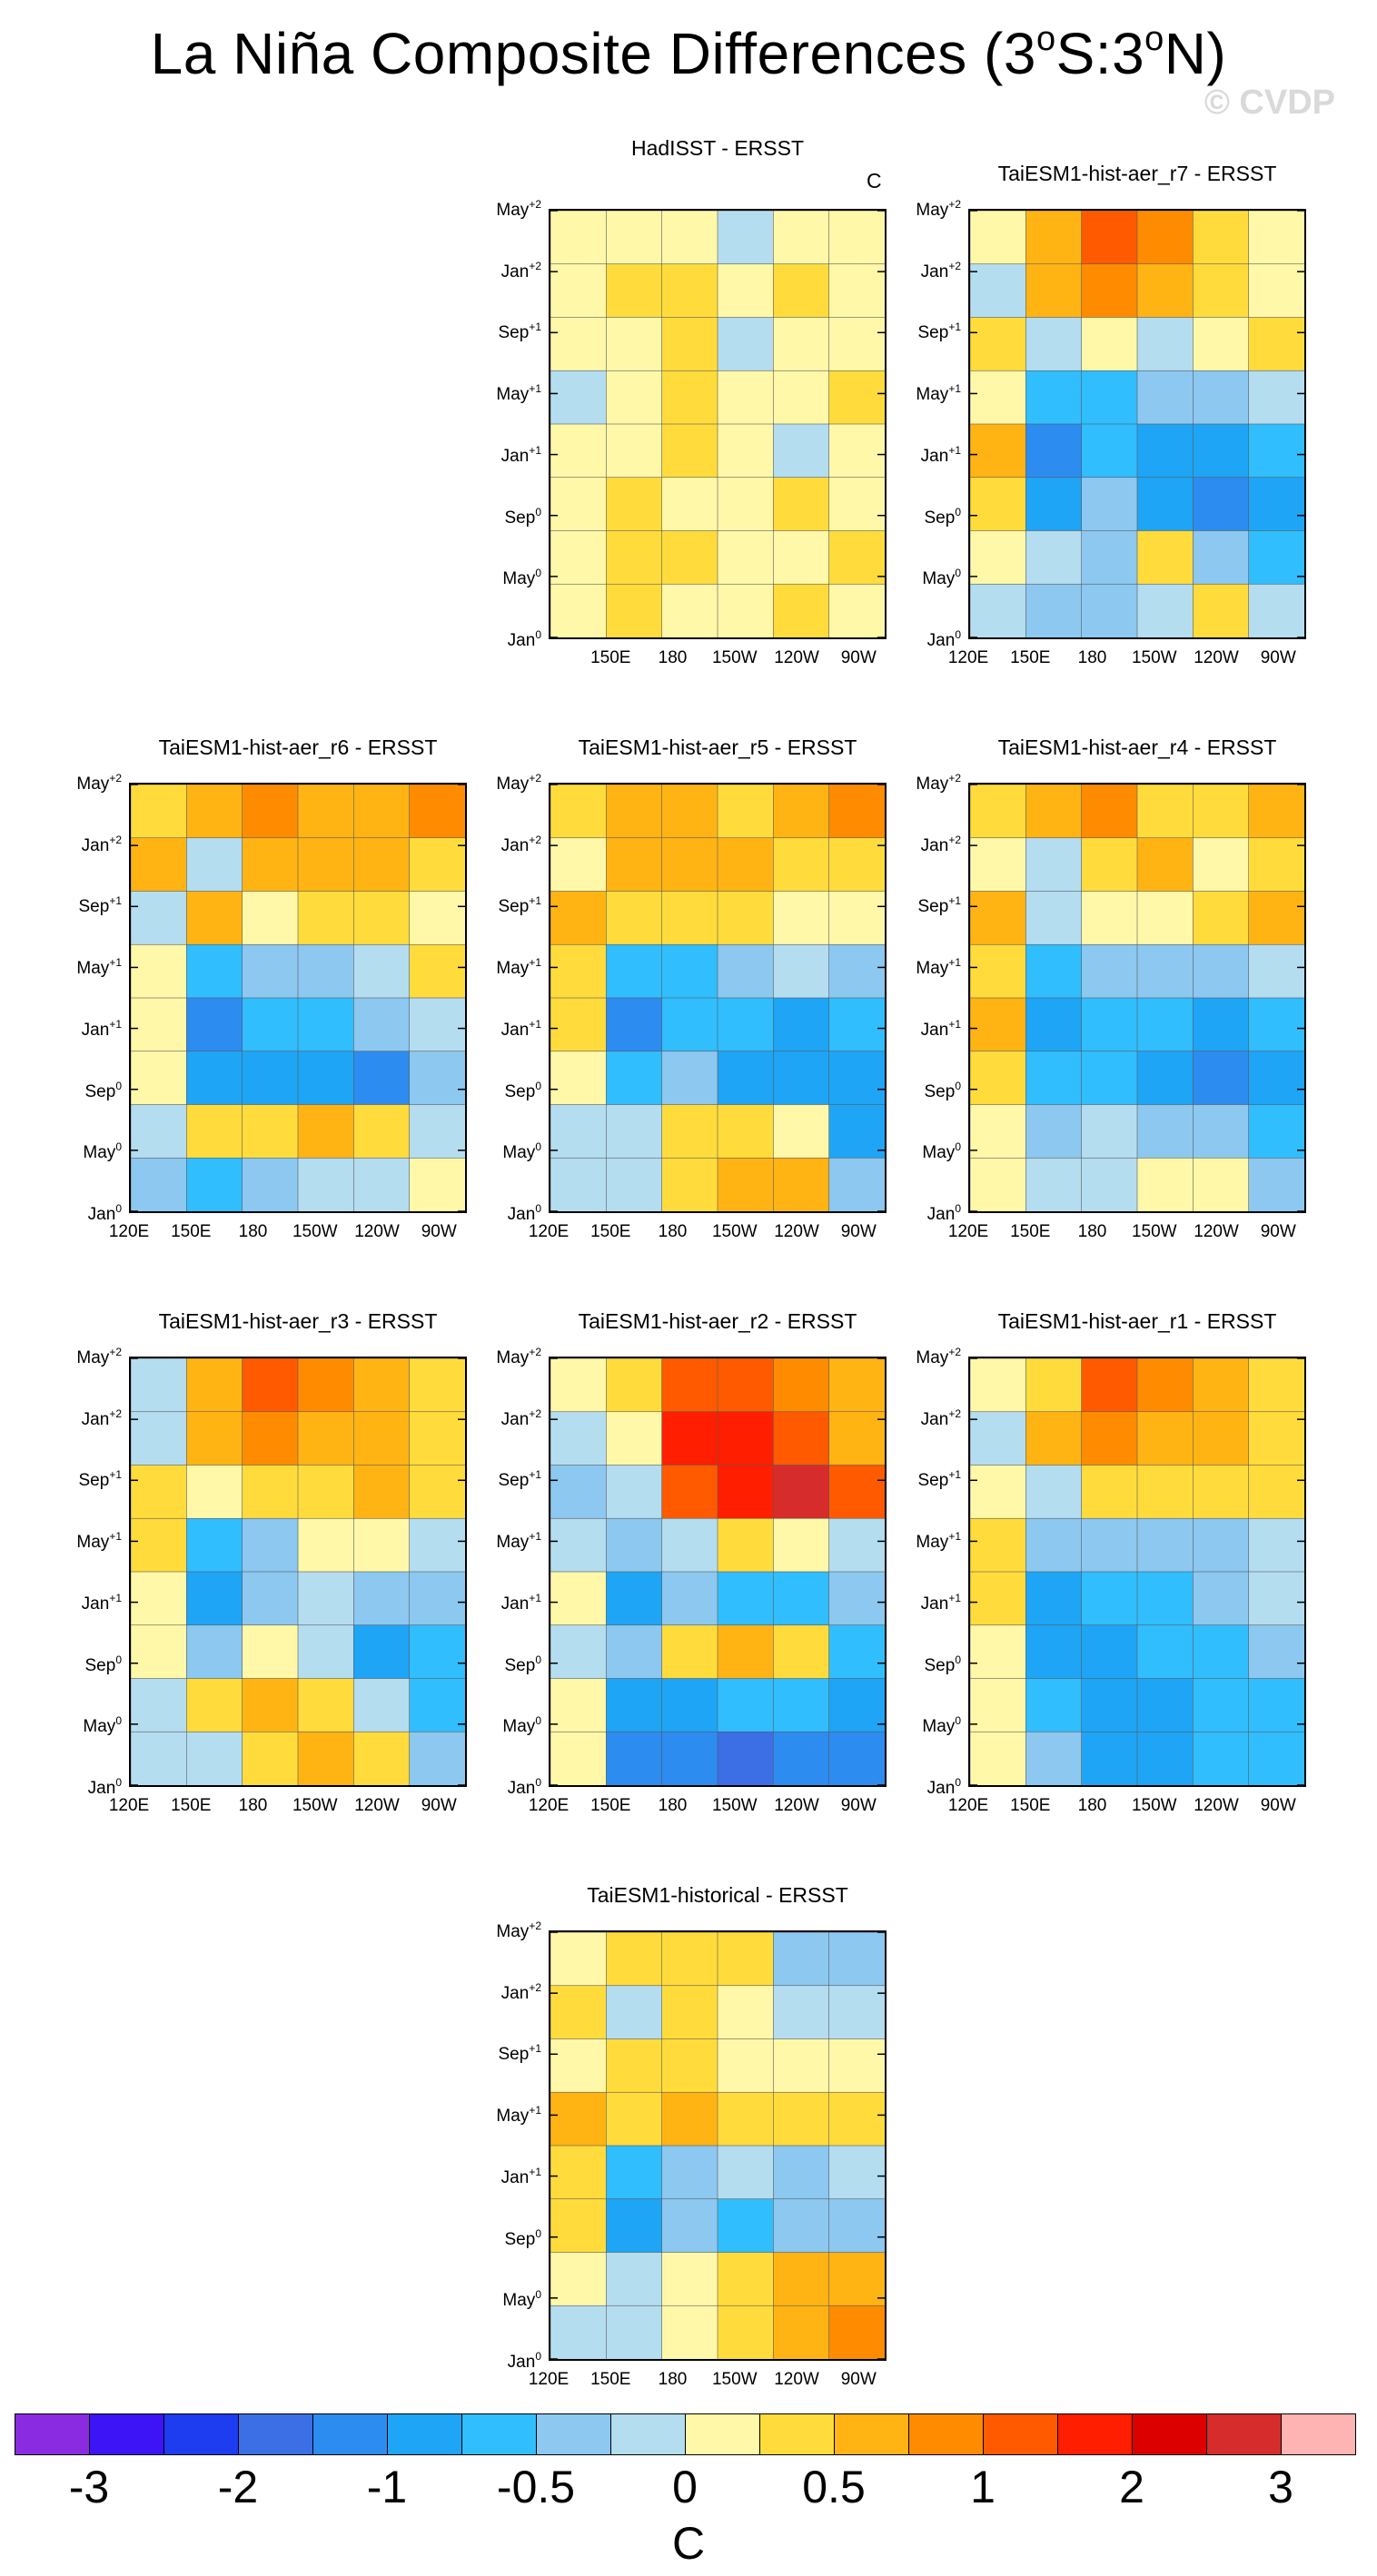  What do you see at coordinates (1216, 1231) in the screenshot?
I see `xtick-r4-4: 120W` at bounding box center [1216, 1231].